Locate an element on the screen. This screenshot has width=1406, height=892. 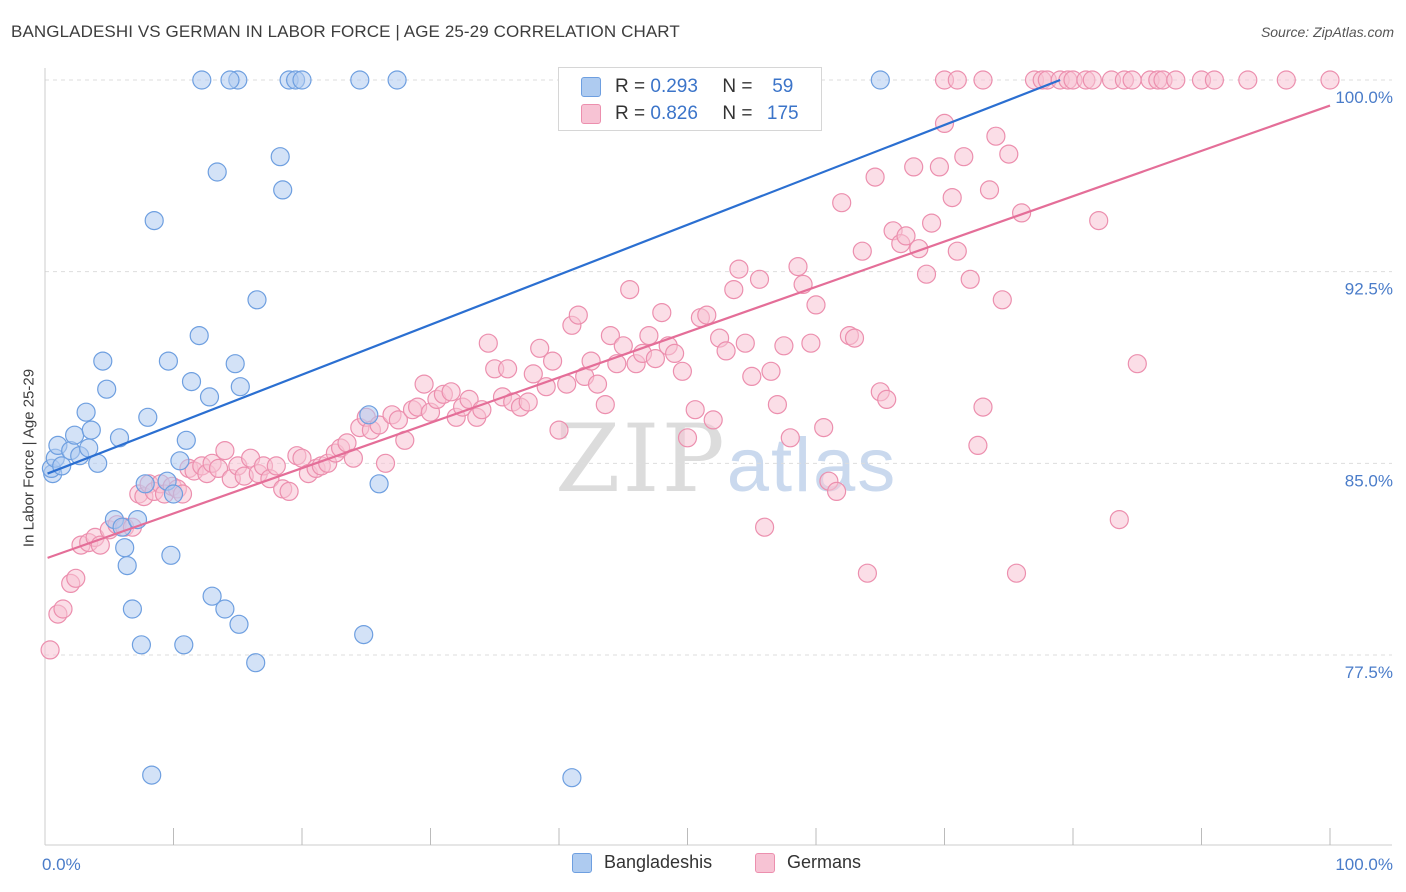
legend-item-bangladeshis: Bangladeshis is located at coordinates (642, 862).